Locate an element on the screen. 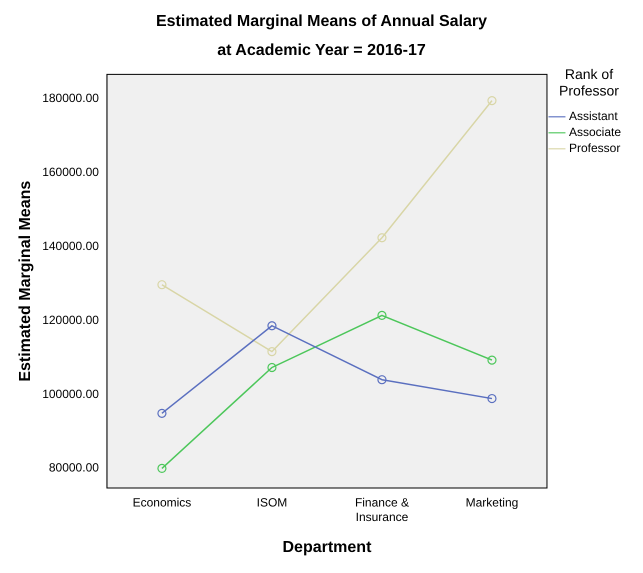 The image size is (643, 573). y-axis-title: Estimated Marginal Means is located at coordinates (25, 281).